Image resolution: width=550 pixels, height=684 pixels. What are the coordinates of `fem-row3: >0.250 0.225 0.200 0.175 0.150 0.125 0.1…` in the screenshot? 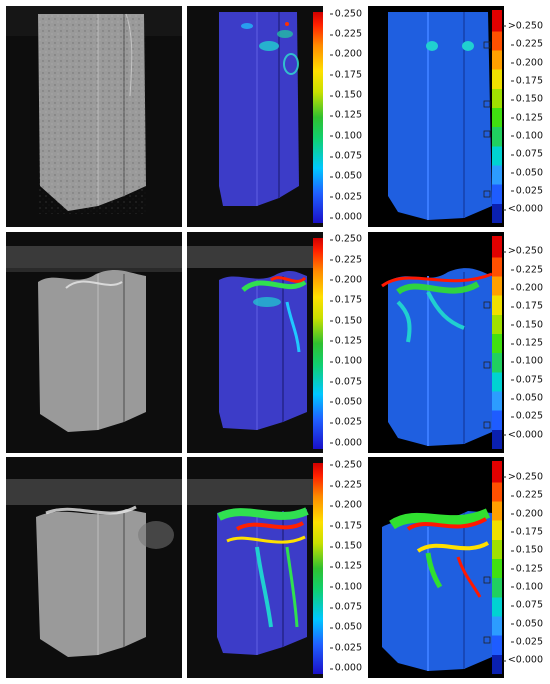 It's located at (456, 567).